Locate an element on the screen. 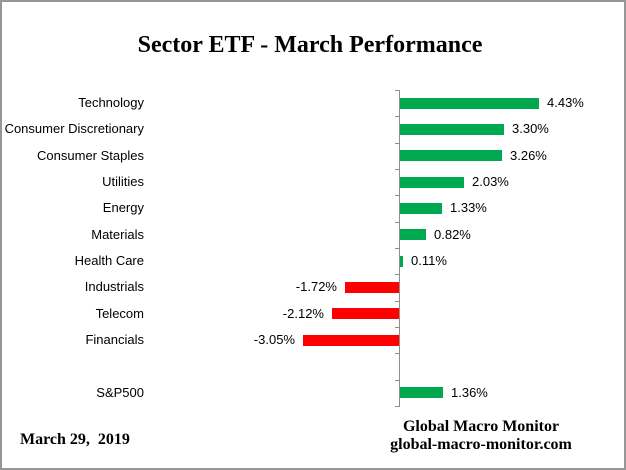 The height and width of the screenshot is (470, 626). value-label-consumer-discretionary: 3.30% is located at coordinates (530, 129).